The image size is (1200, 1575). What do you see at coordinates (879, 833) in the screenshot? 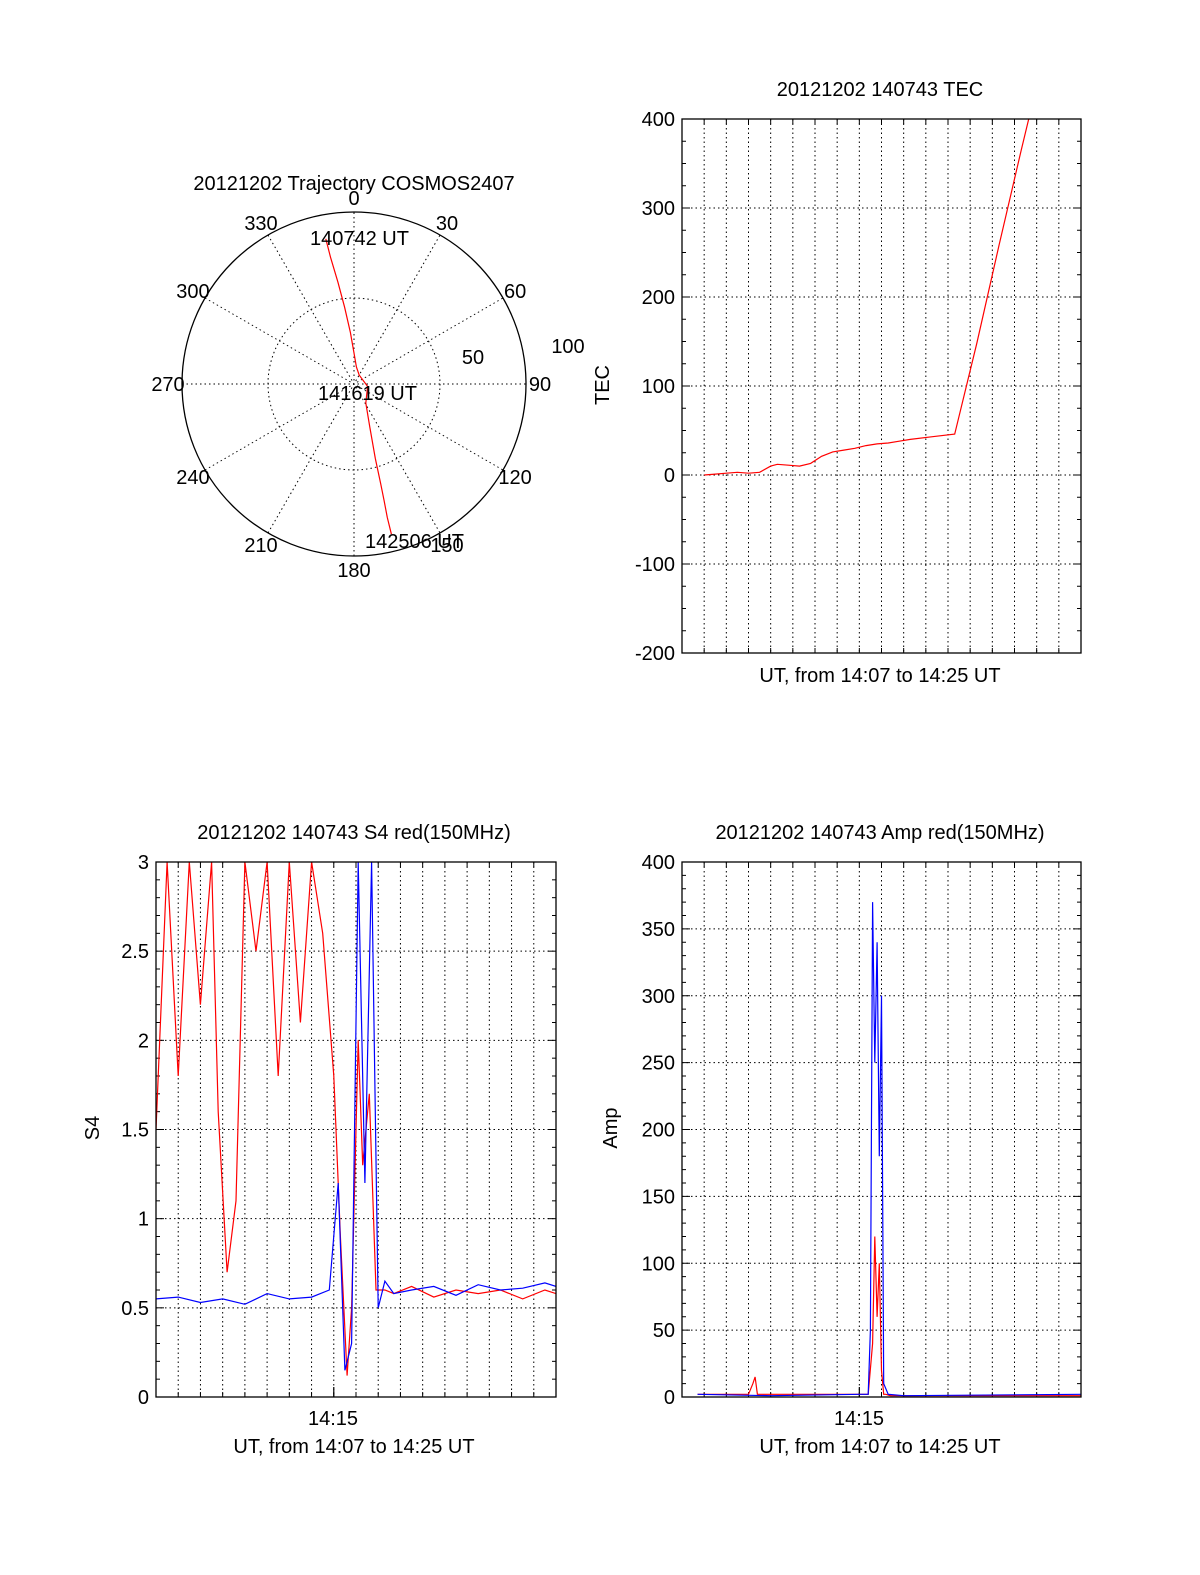
I see `amp-title: 20121202 140743 Amp red(150MHz)` at bounding box center [879, 833].